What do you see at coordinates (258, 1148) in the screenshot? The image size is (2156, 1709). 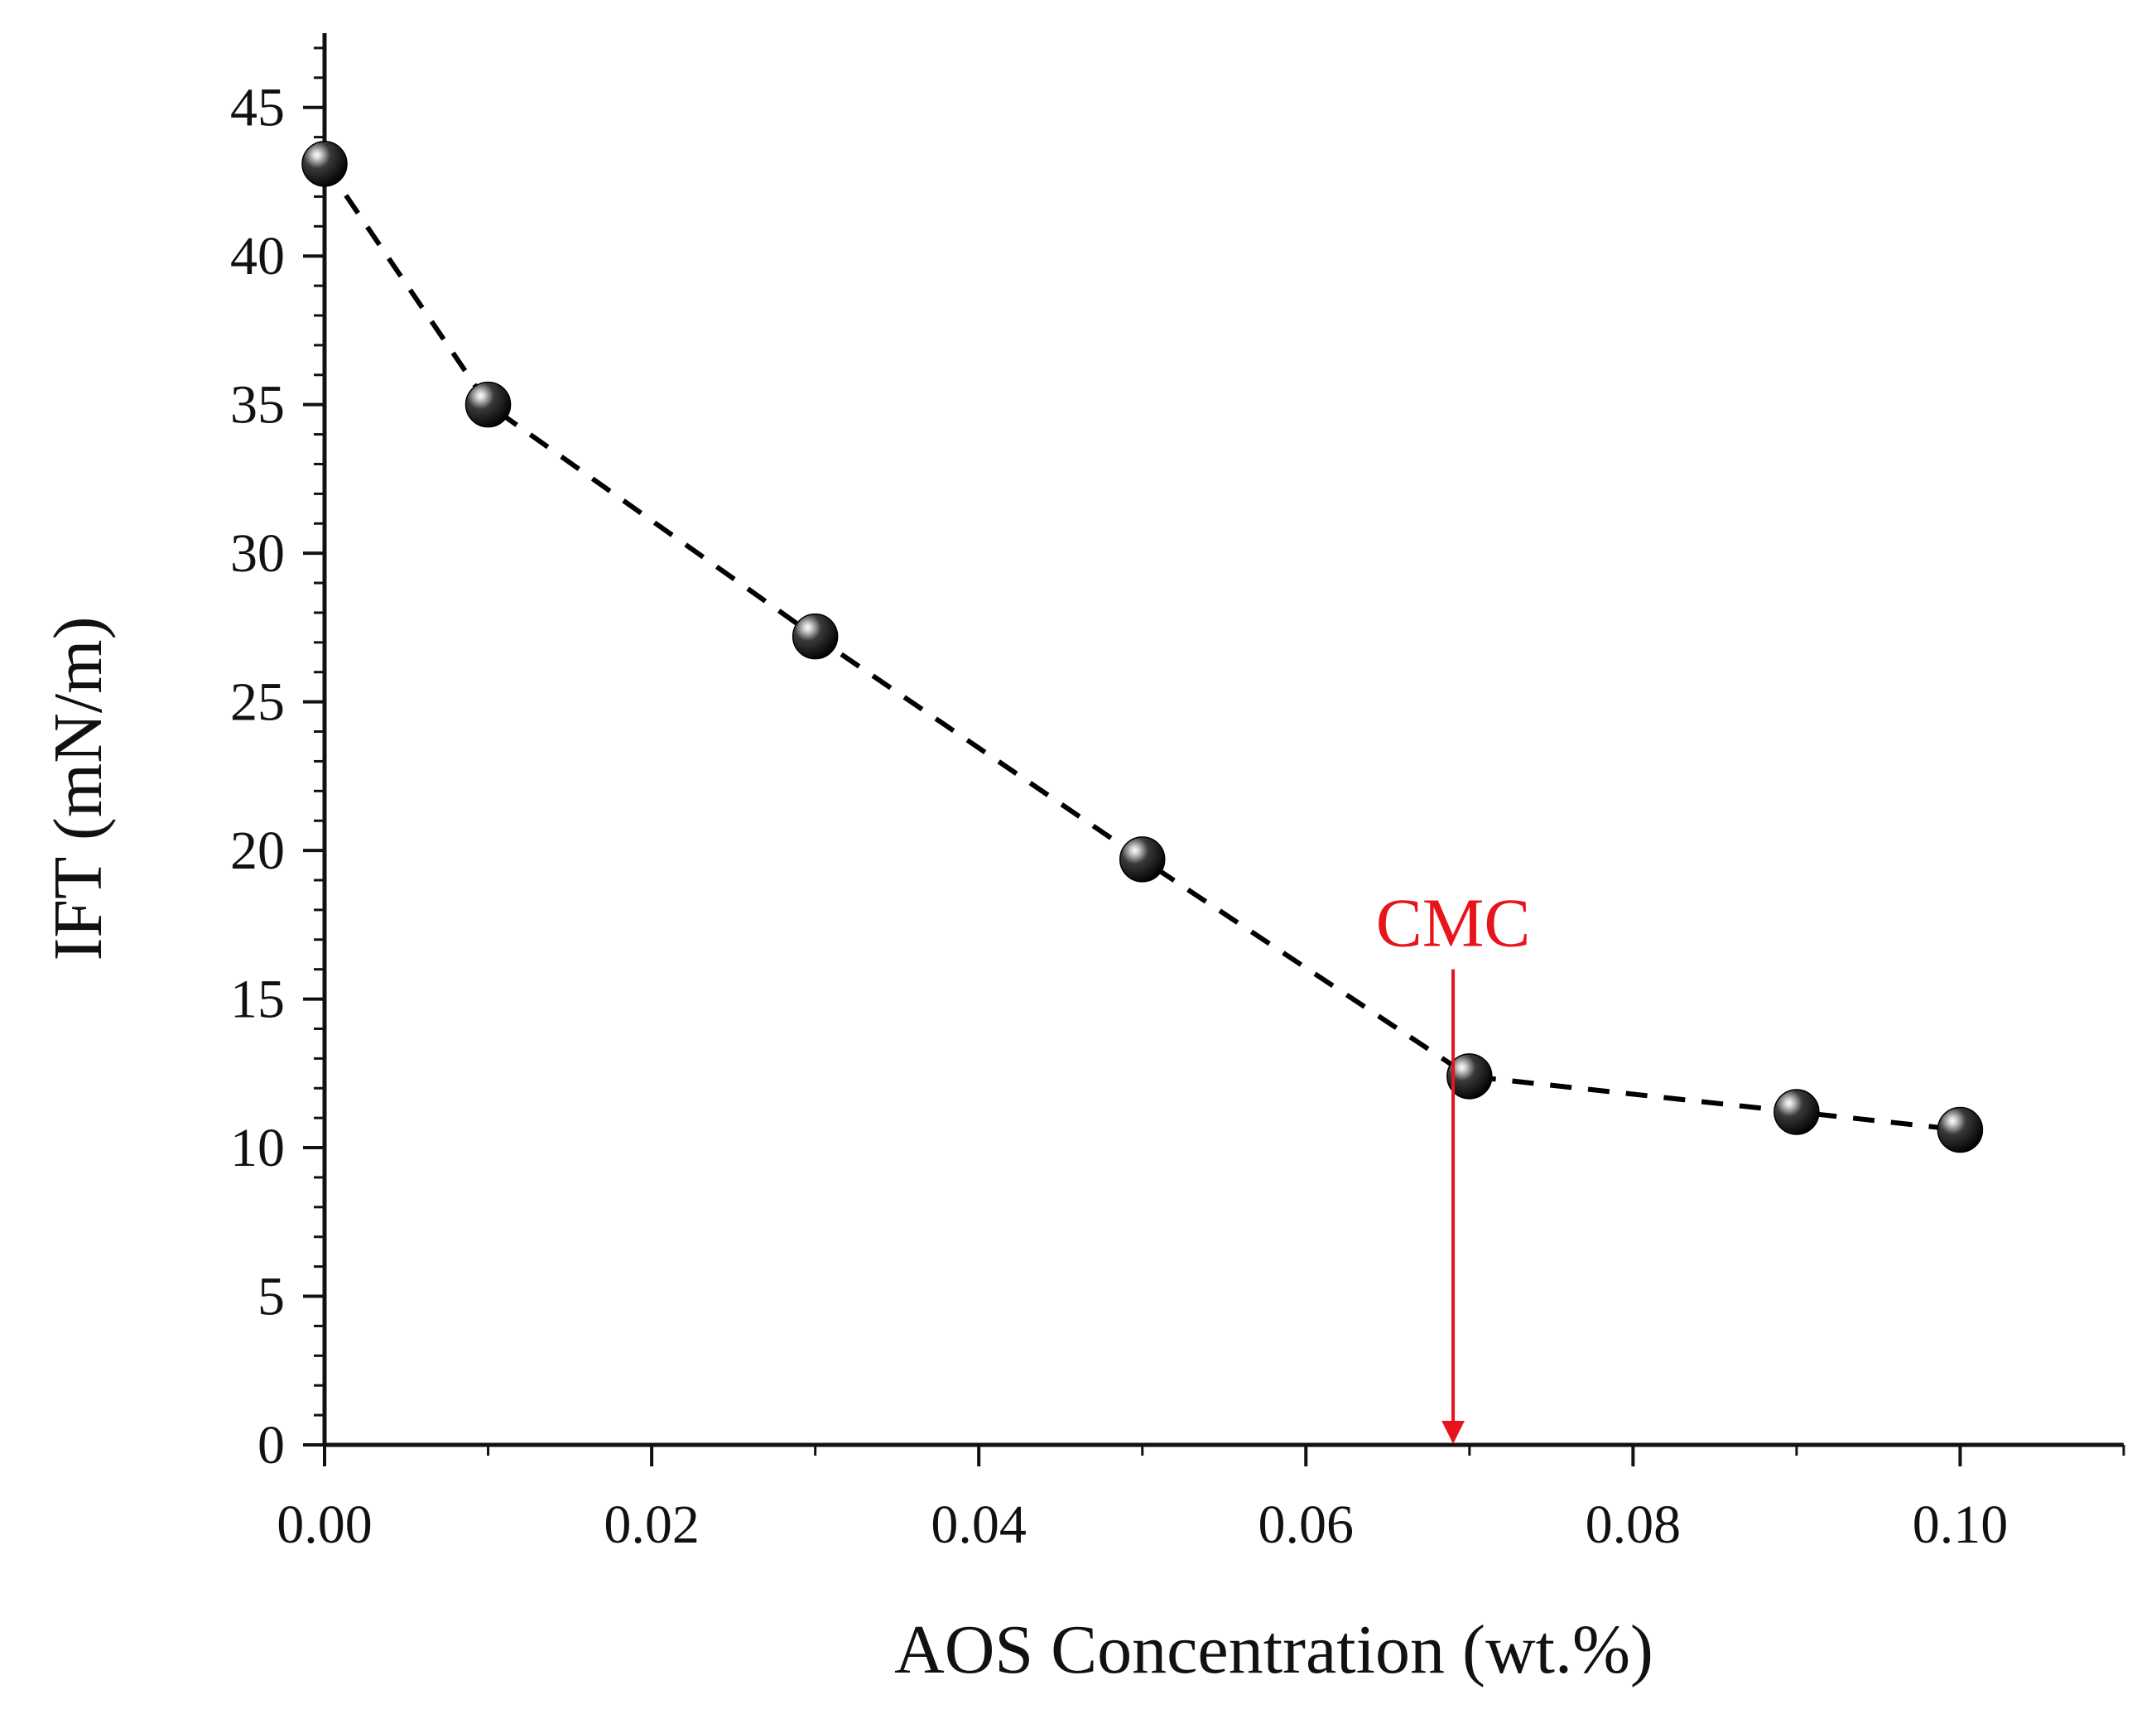 I see `y-tick-label: 10` at bounding box center [258, 1148].